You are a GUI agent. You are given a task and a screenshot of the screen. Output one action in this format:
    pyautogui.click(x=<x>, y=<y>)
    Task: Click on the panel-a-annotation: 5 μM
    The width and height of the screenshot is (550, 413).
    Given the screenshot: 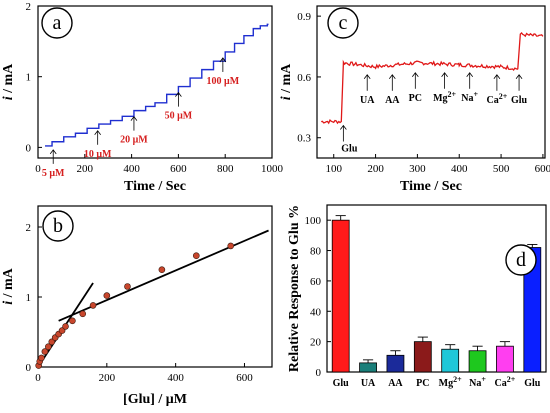 What is the action you would take?
    pyautogui.click(x=53, y=173)
    